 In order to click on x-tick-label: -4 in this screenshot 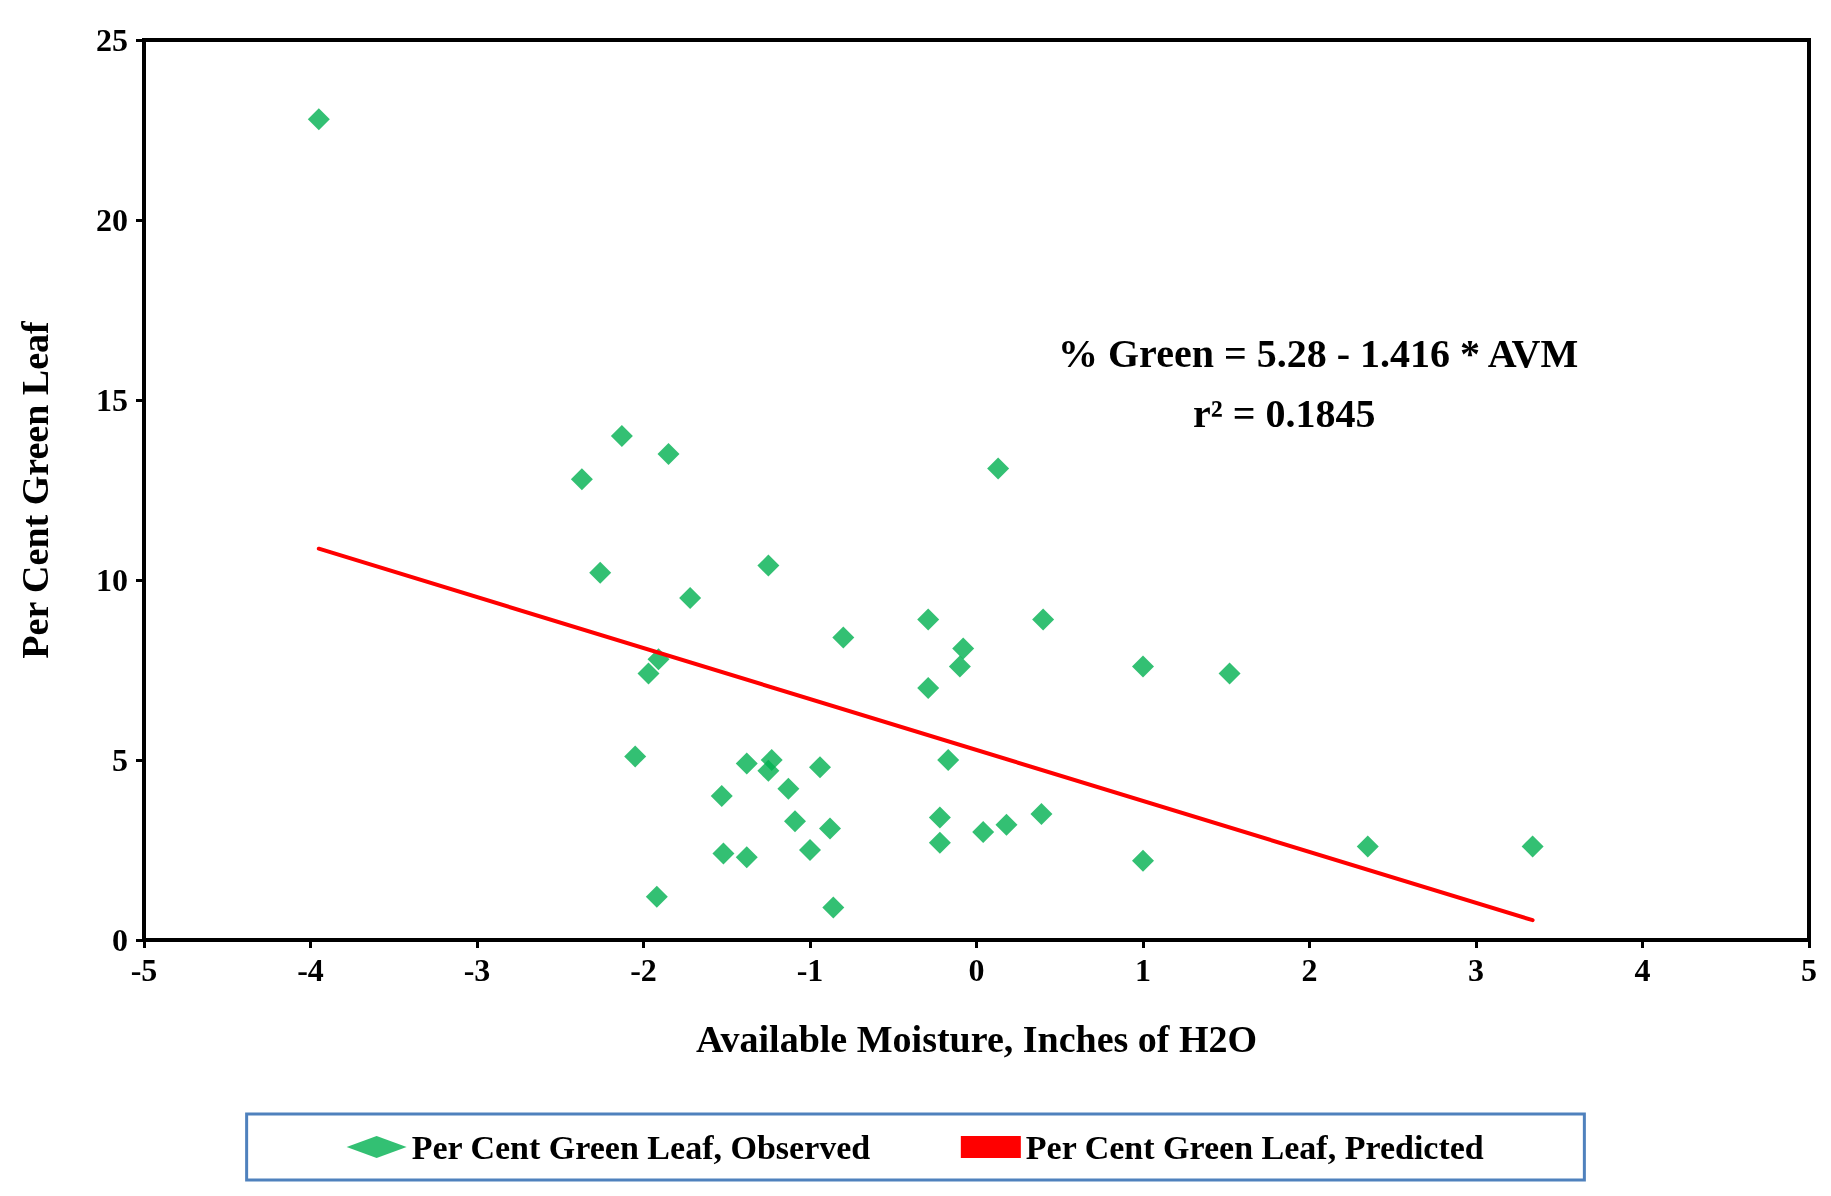, I will do `click(310, 970)`.